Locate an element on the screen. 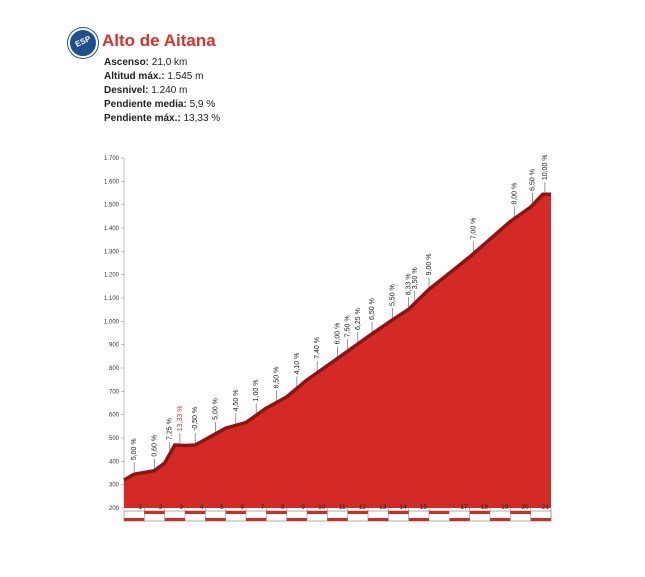 This screenshot has width=645, height=577. gradient-label: 7,40 % is located at coordinates (317, 348).